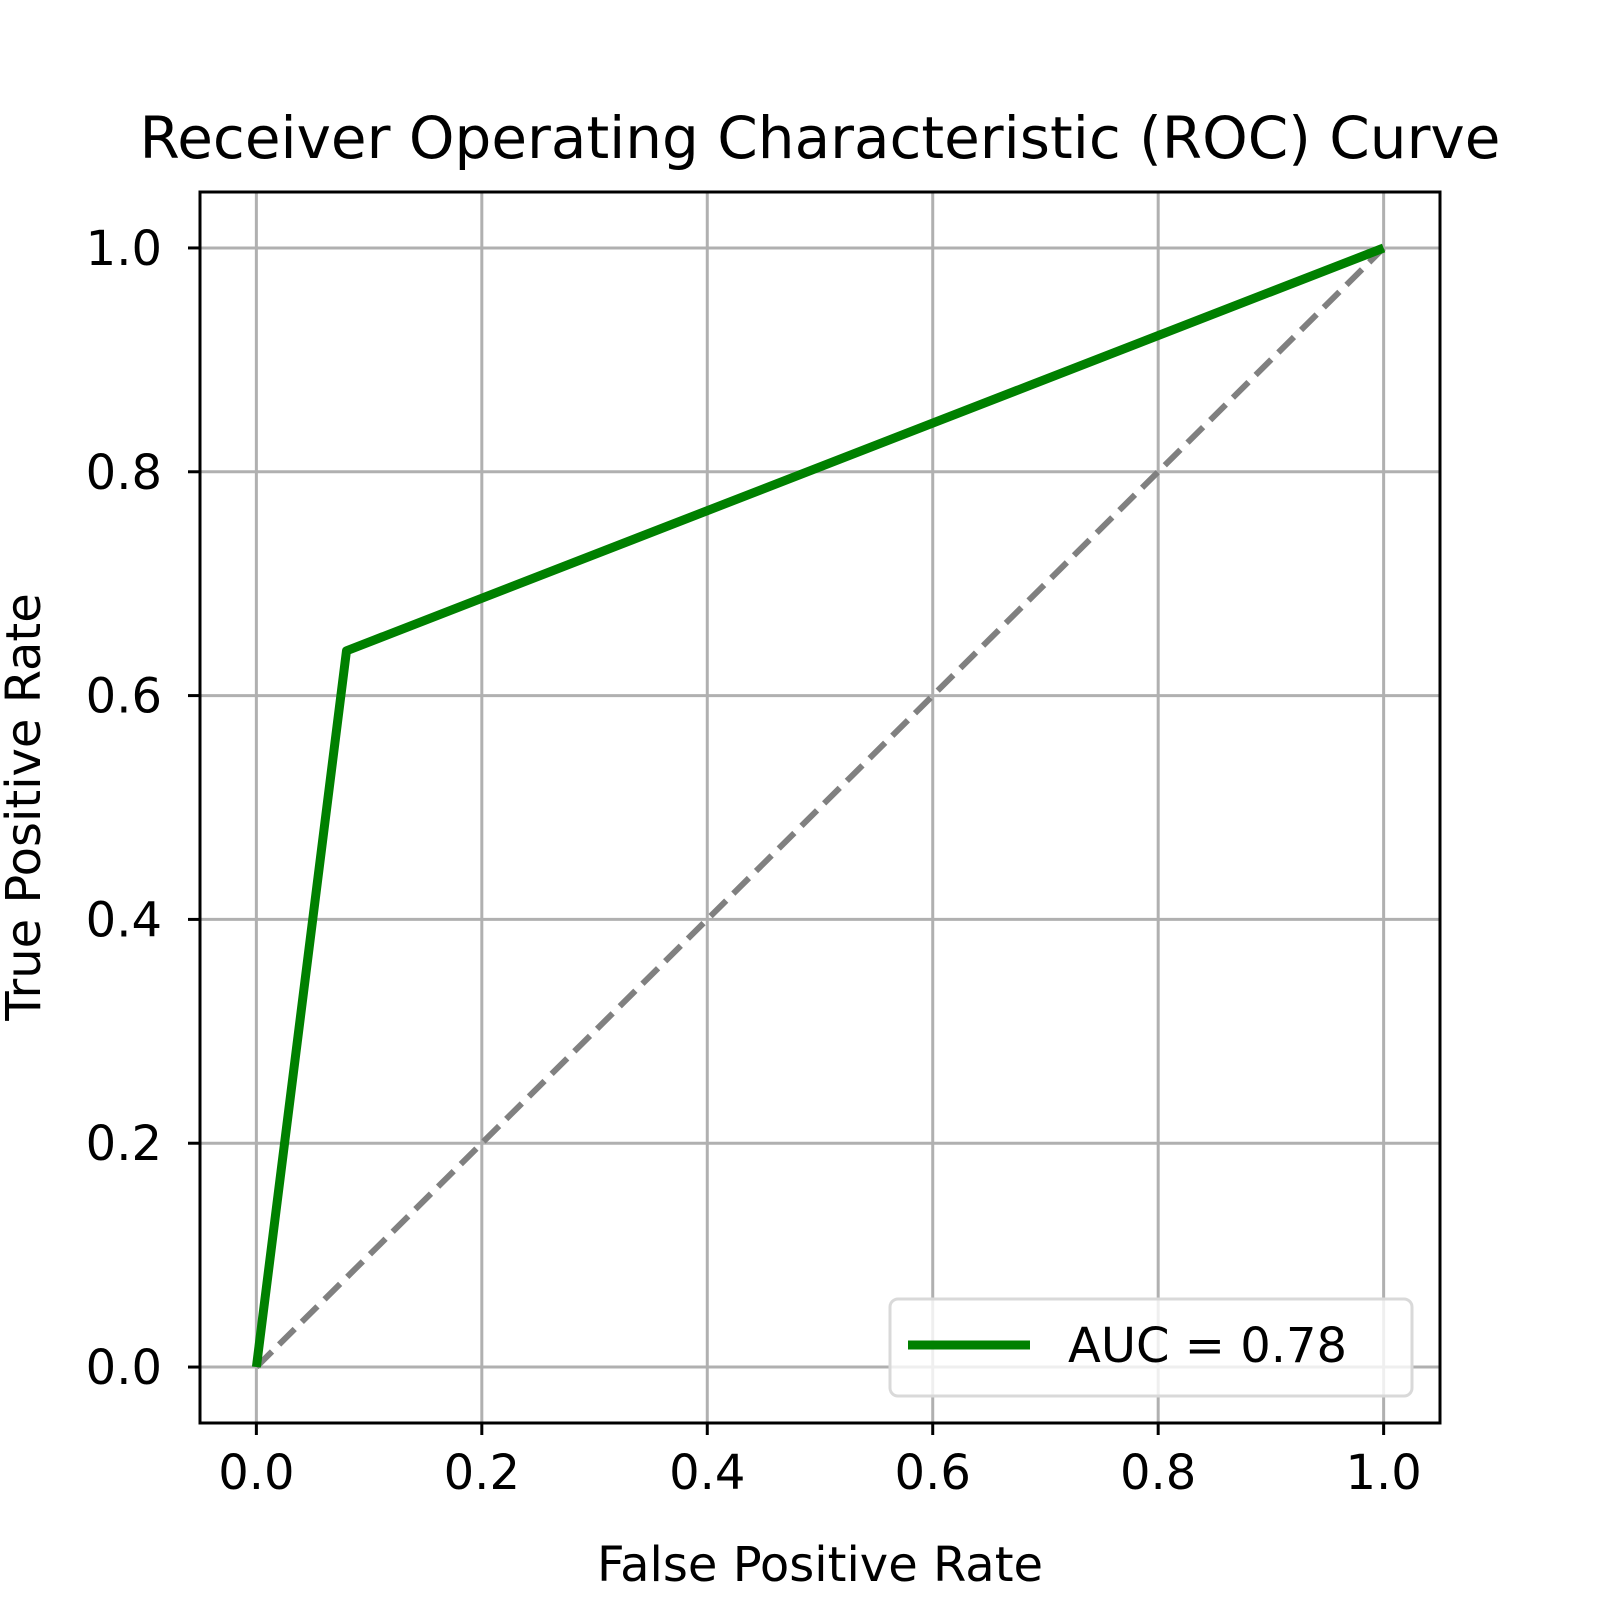 This screenshot has height=1600, width=1600. What do you see at coordinates (933, 1473) in the screenshot?
I see `x-tick-label: 0.6` at bounding box center [933, 1473].